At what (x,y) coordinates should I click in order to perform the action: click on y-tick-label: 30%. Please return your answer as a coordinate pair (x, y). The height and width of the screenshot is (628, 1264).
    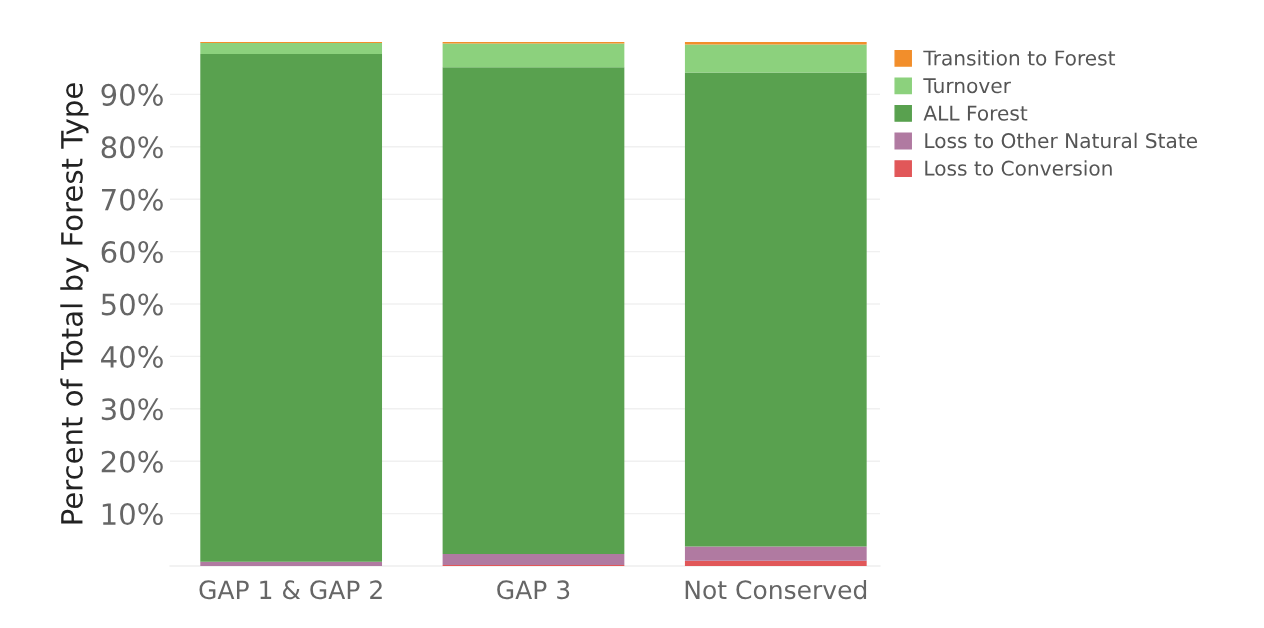
    Looking at the image, I should click on (132, 409).